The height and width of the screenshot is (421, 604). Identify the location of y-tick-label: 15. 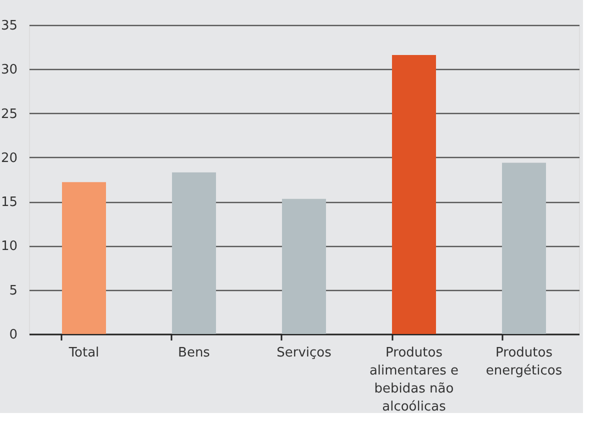
(9, 202).